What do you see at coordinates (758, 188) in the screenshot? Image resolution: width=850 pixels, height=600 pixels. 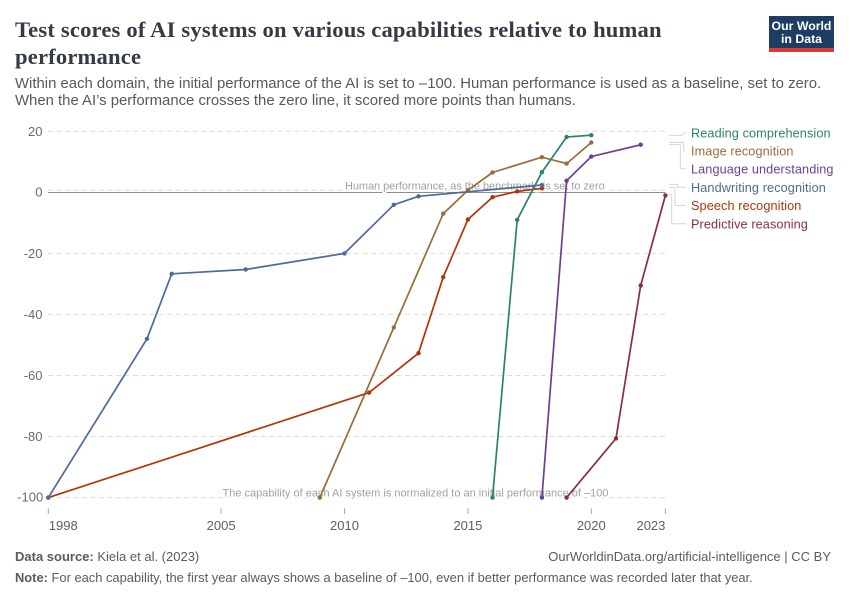 I see `svg-text: Handwriting recognition` at bounding box center [758, 188].